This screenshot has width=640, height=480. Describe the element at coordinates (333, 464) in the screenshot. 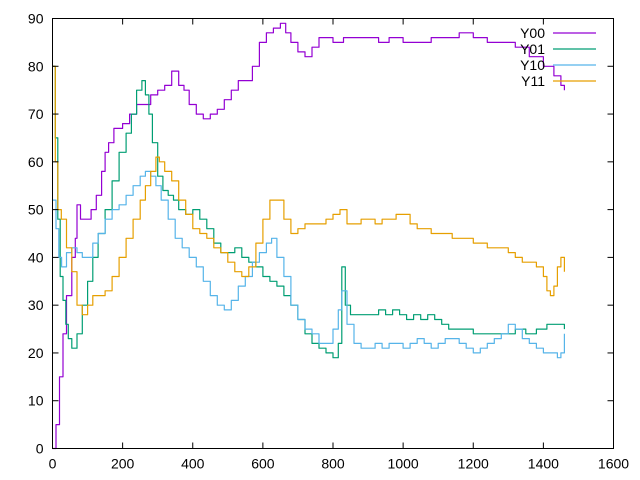

I see `x-tick-label: 800` at that location.